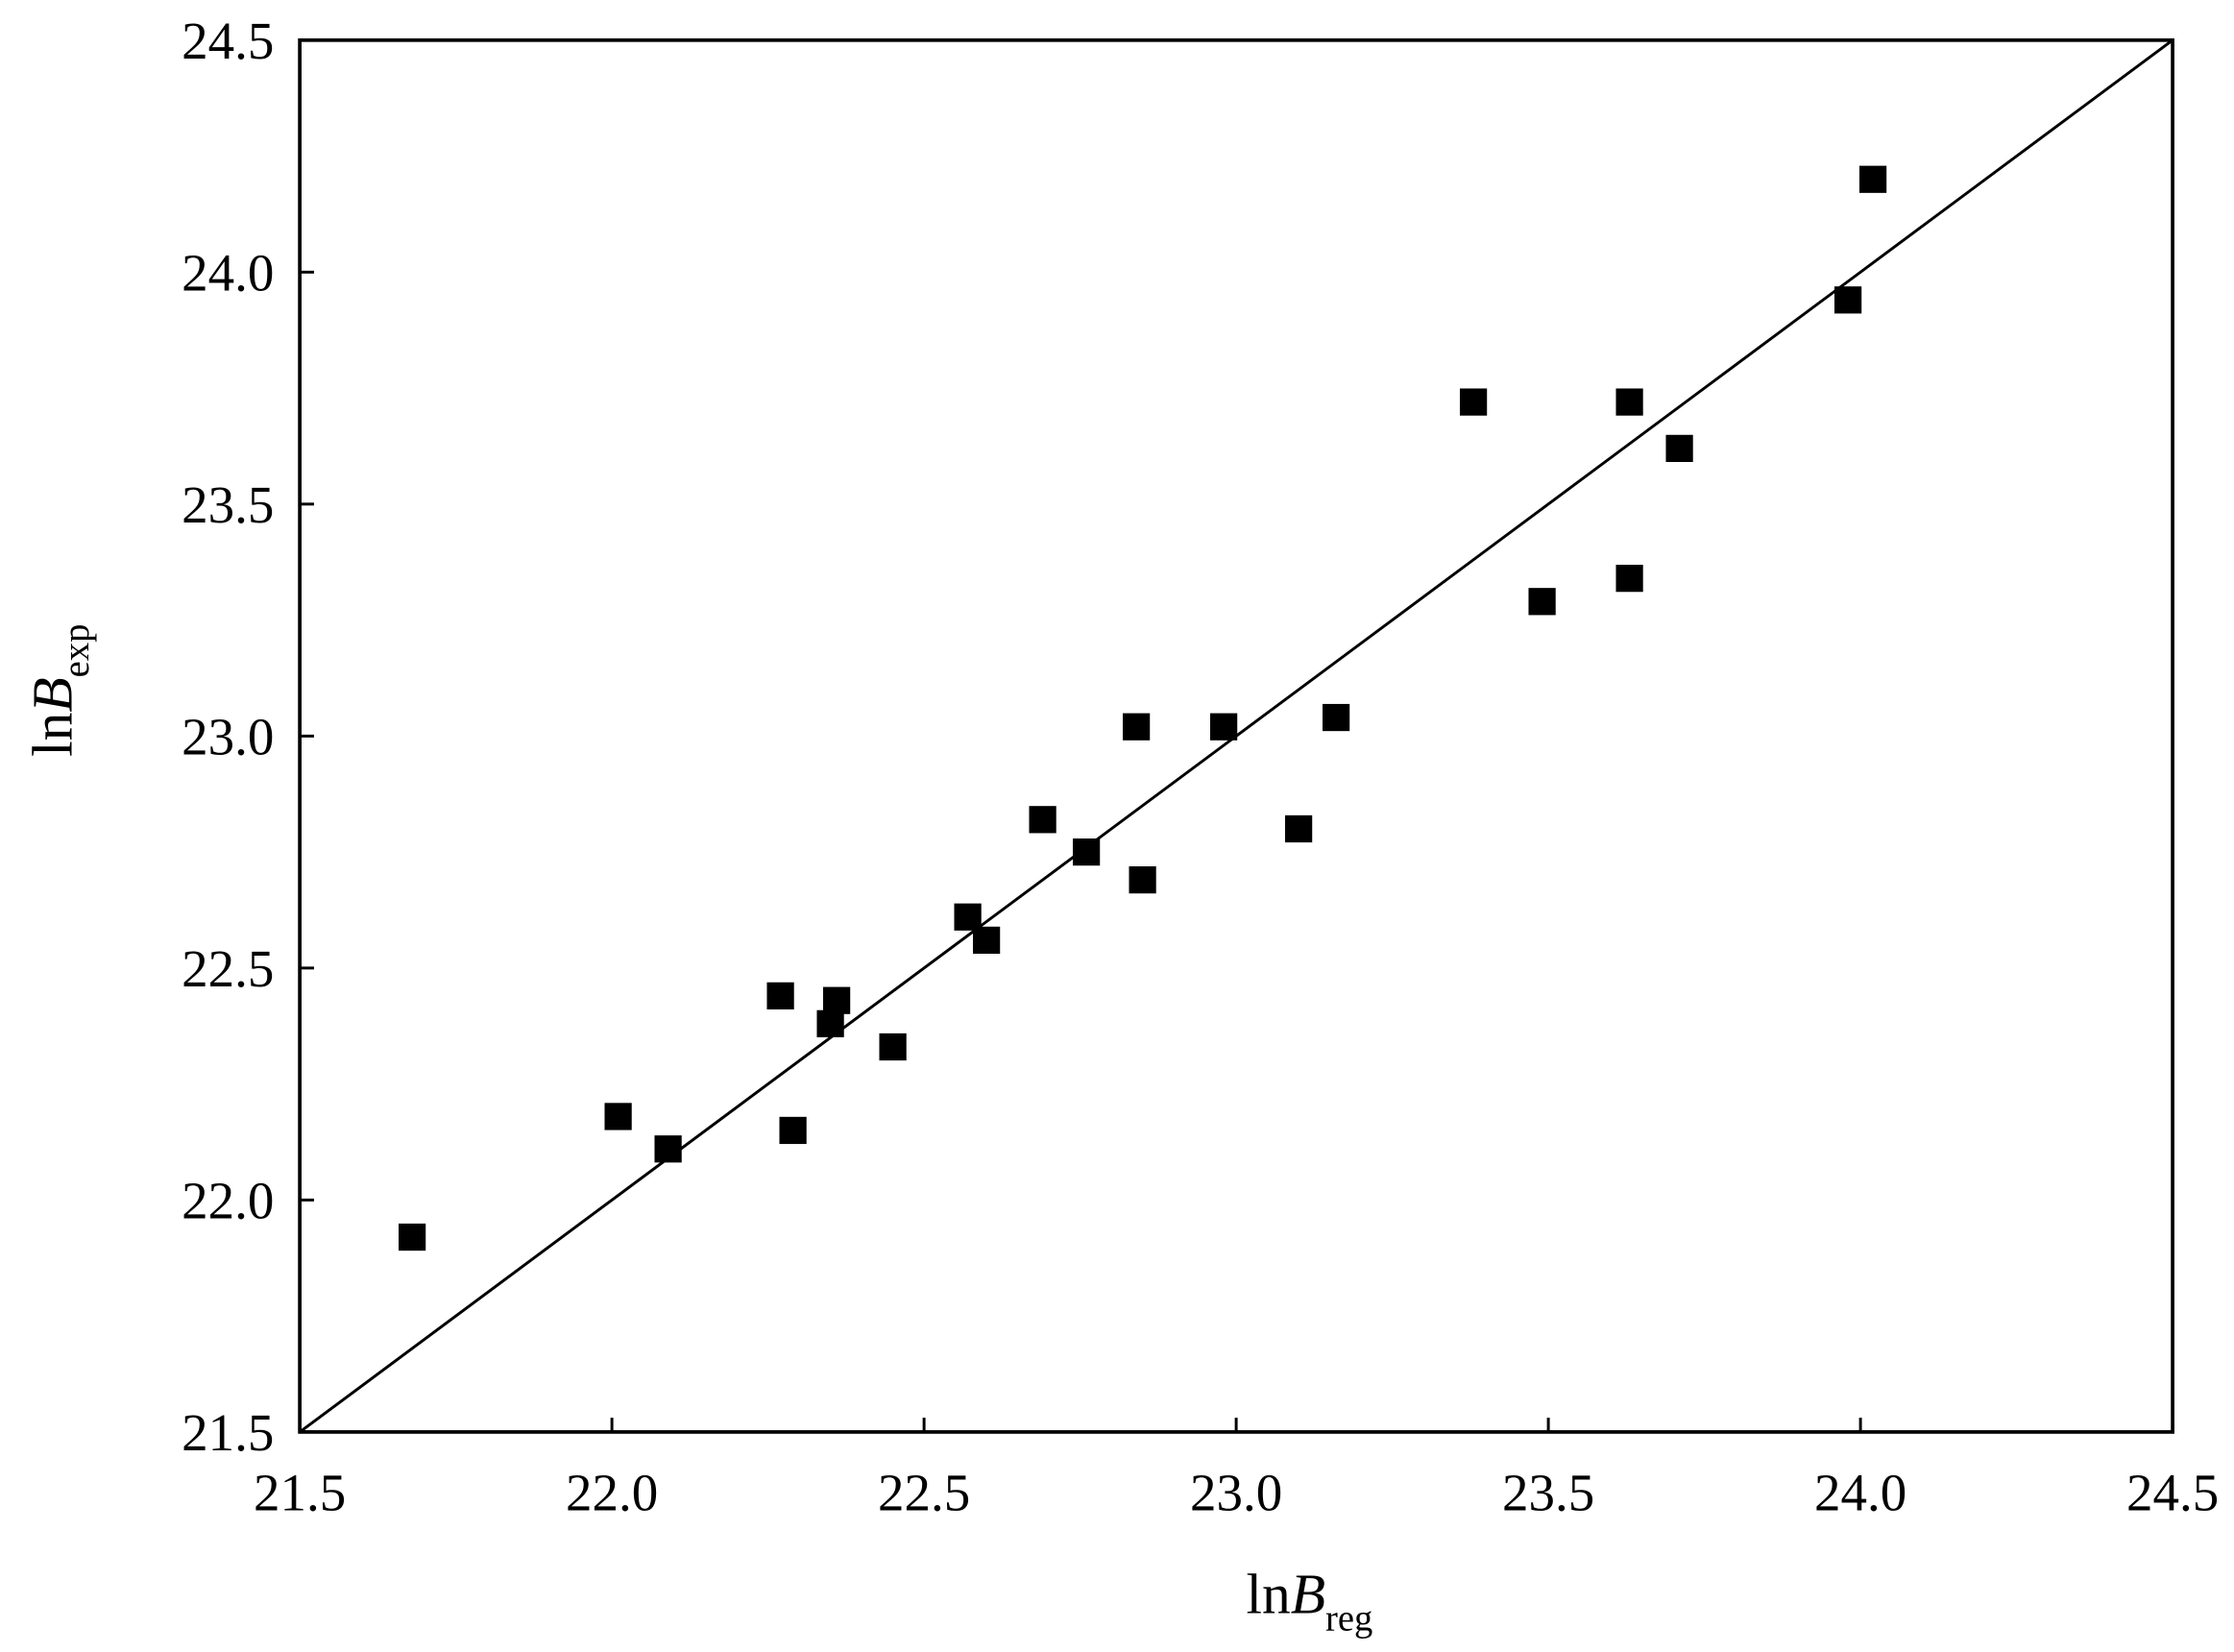 The width and height of the screenshot is (2234, 1652). Describe the element at coordinates (228, 504) in the screenshot. I see `y-tick-label: 23.5` at that location.